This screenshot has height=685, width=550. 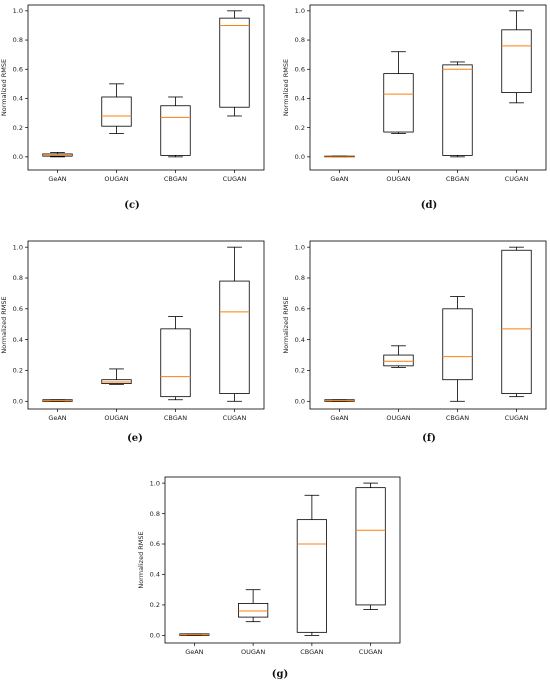 What do you see at coordinates (132, 205) in the screenshot?
I see `panel-caption: (c)` at bounding box center [132, 205].